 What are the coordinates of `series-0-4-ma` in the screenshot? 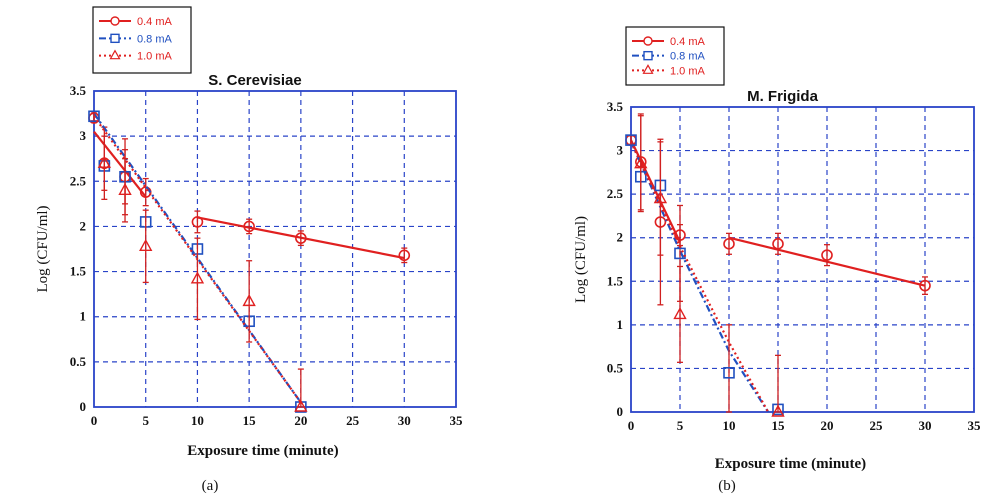 It's located at (249, 188).